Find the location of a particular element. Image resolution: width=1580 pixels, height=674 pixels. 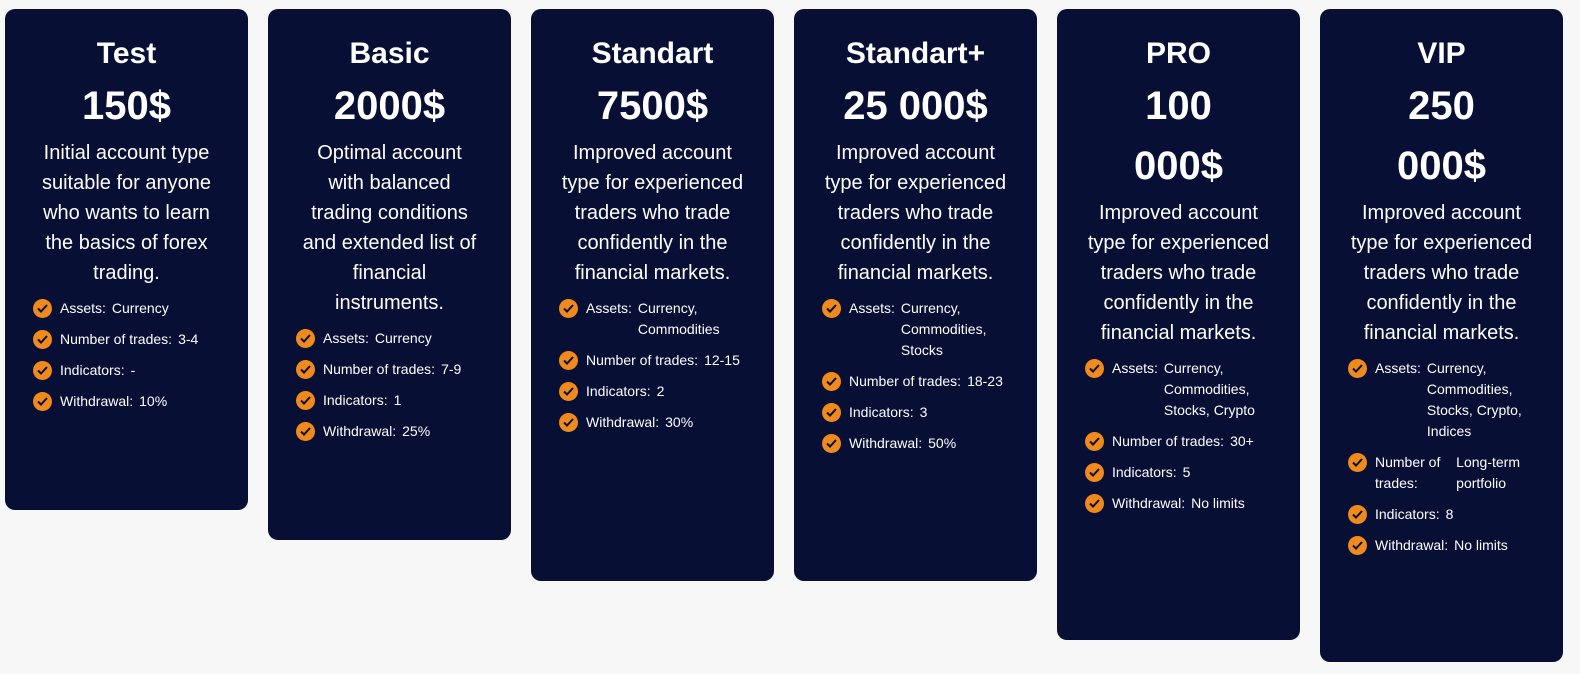

plan-price: 250 000$ is located at coordinates (1441, 136).